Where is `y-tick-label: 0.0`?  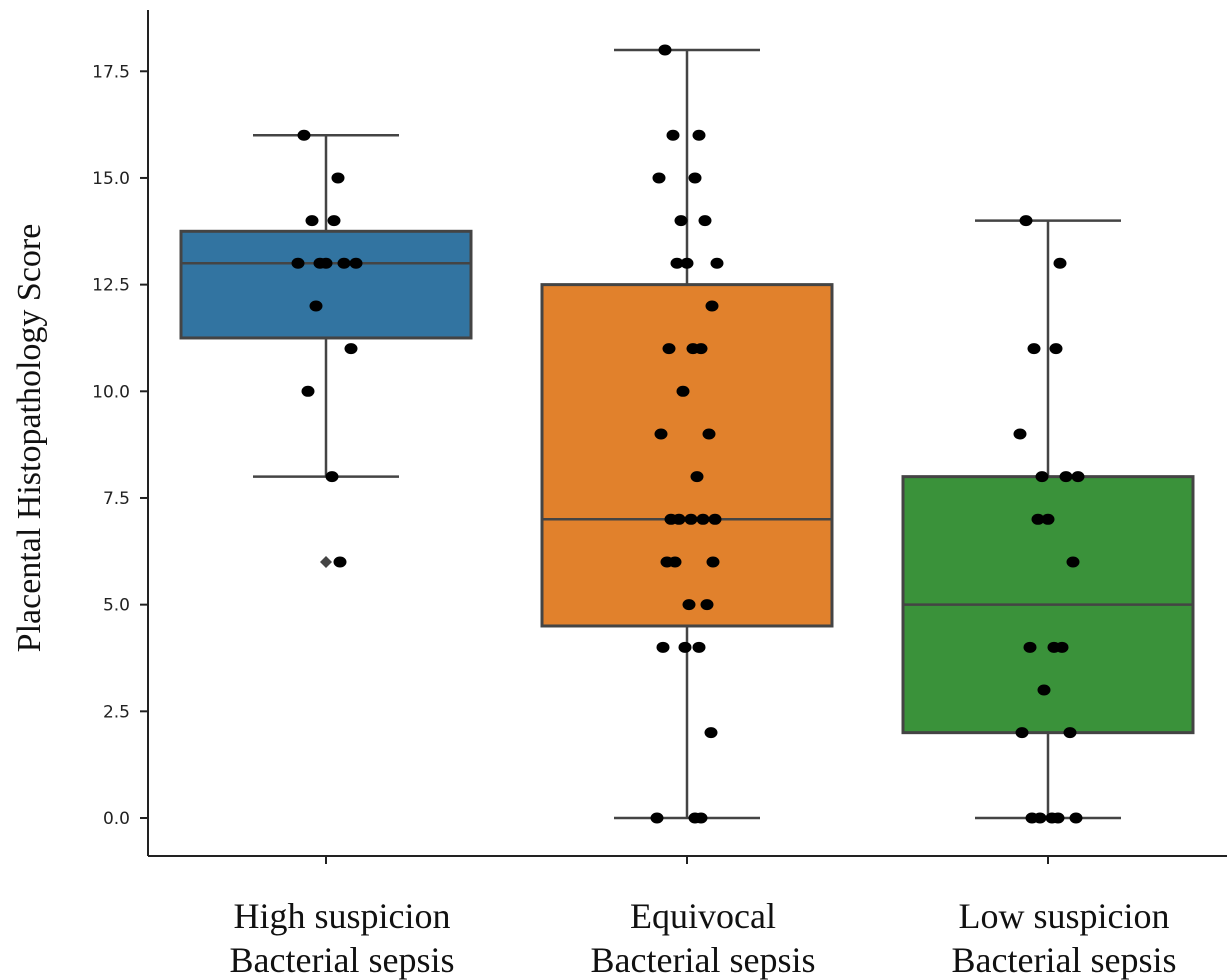 y-tick-label: 0.0 is located at coordinates (116, 819).